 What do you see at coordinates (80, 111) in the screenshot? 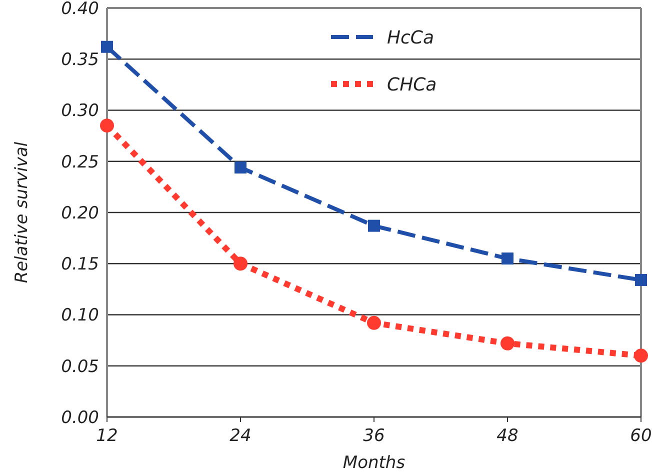
I see `y-tick-label: 0.30` at bounding box center [80, 111].